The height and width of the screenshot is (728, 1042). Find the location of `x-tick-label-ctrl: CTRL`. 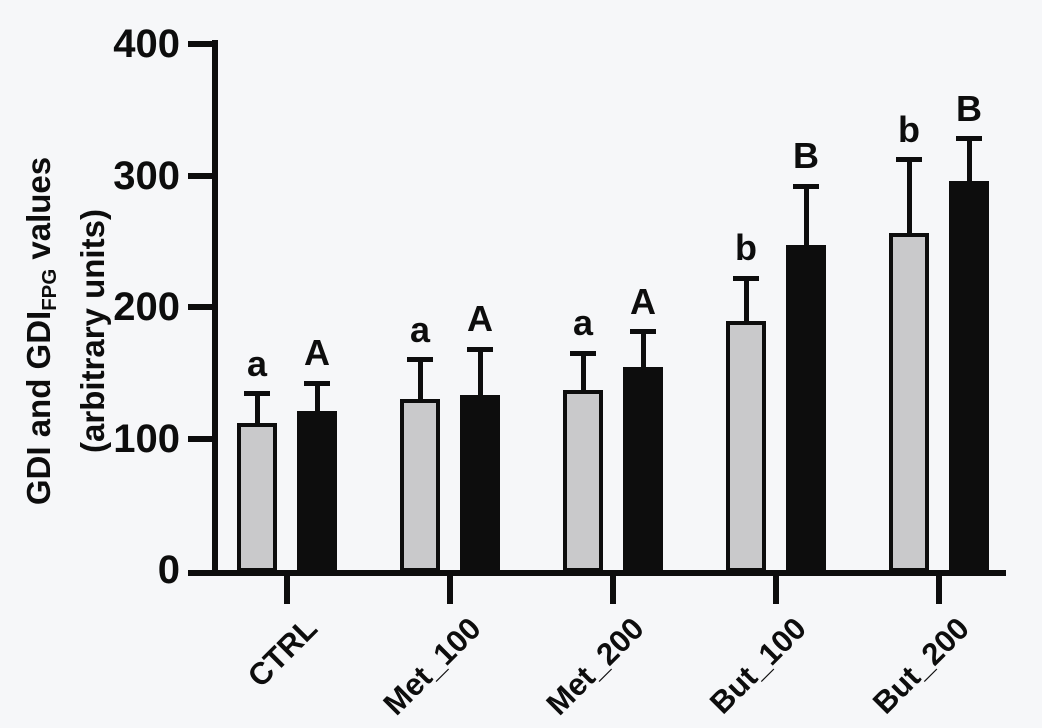

x-tick-label-ctrl: CTRL is located at coordinates (283, 652).